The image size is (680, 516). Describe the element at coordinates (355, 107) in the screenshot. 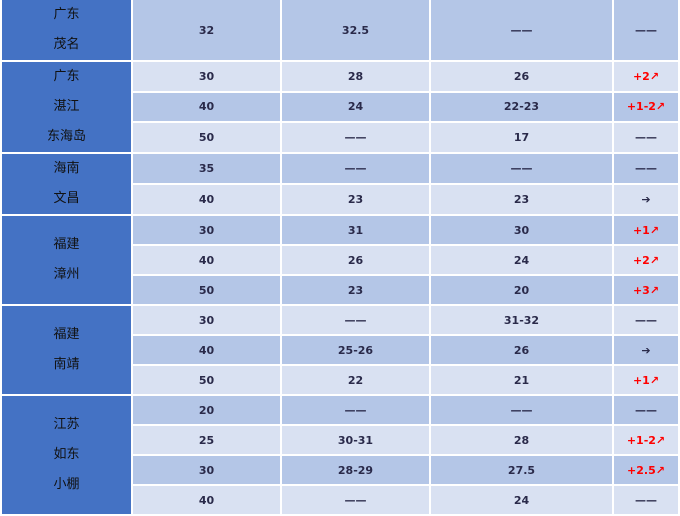

I see `price-prev-cell: 24` at that location.